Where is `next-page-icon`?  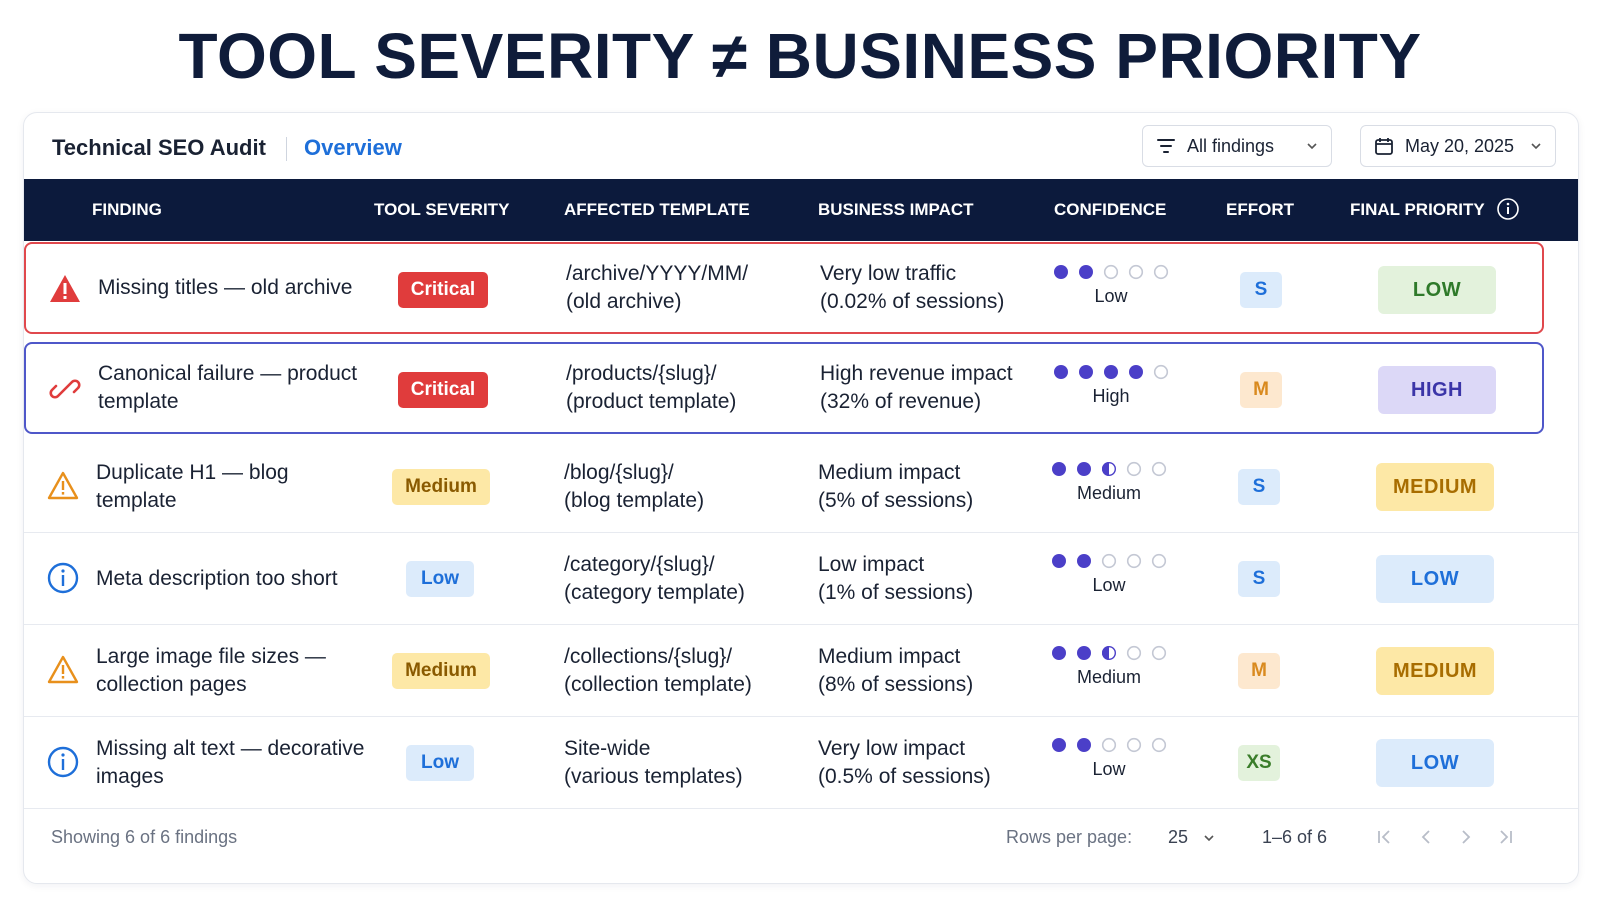
next-page-icon is located at coordinates (1466, 837).